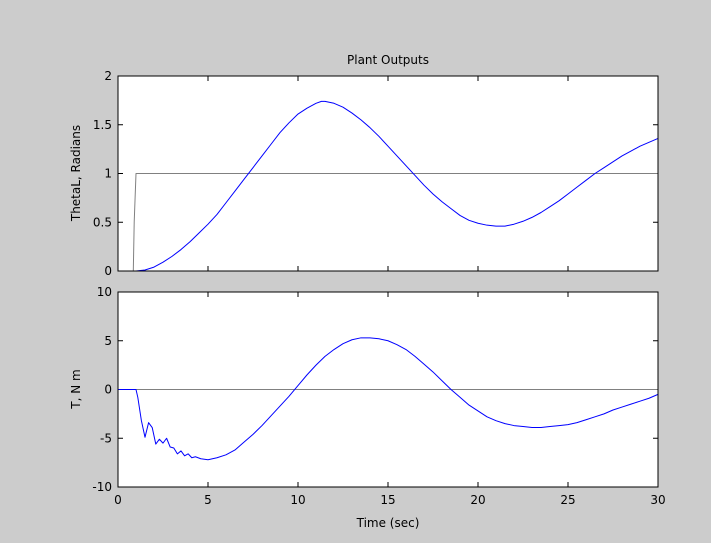 This screenshot has height=543, width=711. What do you see at coordinates (108, 271) in the screenshot?
I see `top-y-tick-label: 0` at bounding box center [108, 271].